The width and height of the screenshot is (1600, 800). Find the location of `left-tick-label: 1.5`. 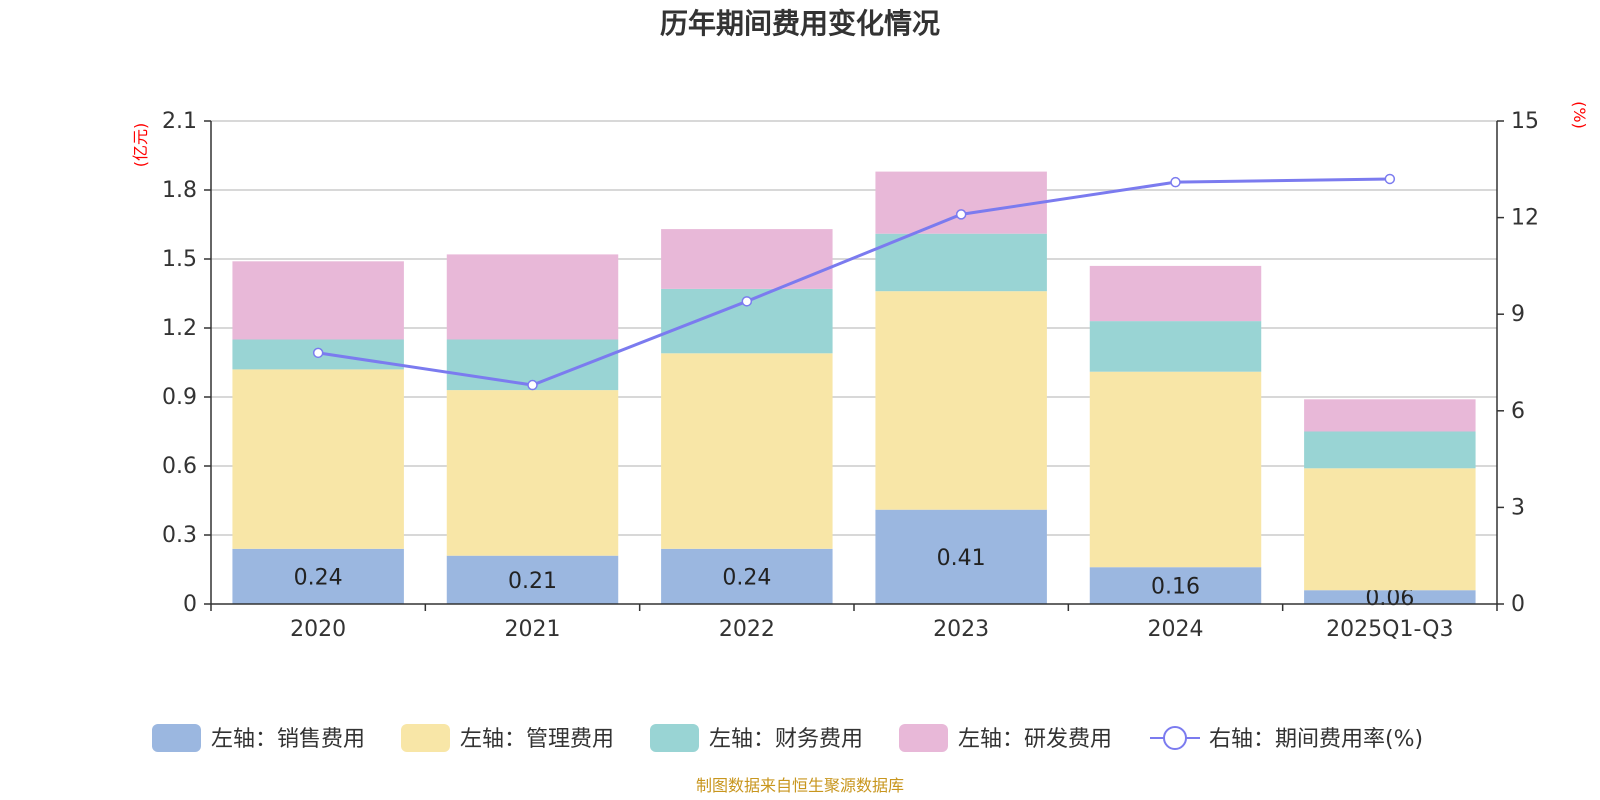

left-tick-label: 1.5 is located at coordinates (179, 259).